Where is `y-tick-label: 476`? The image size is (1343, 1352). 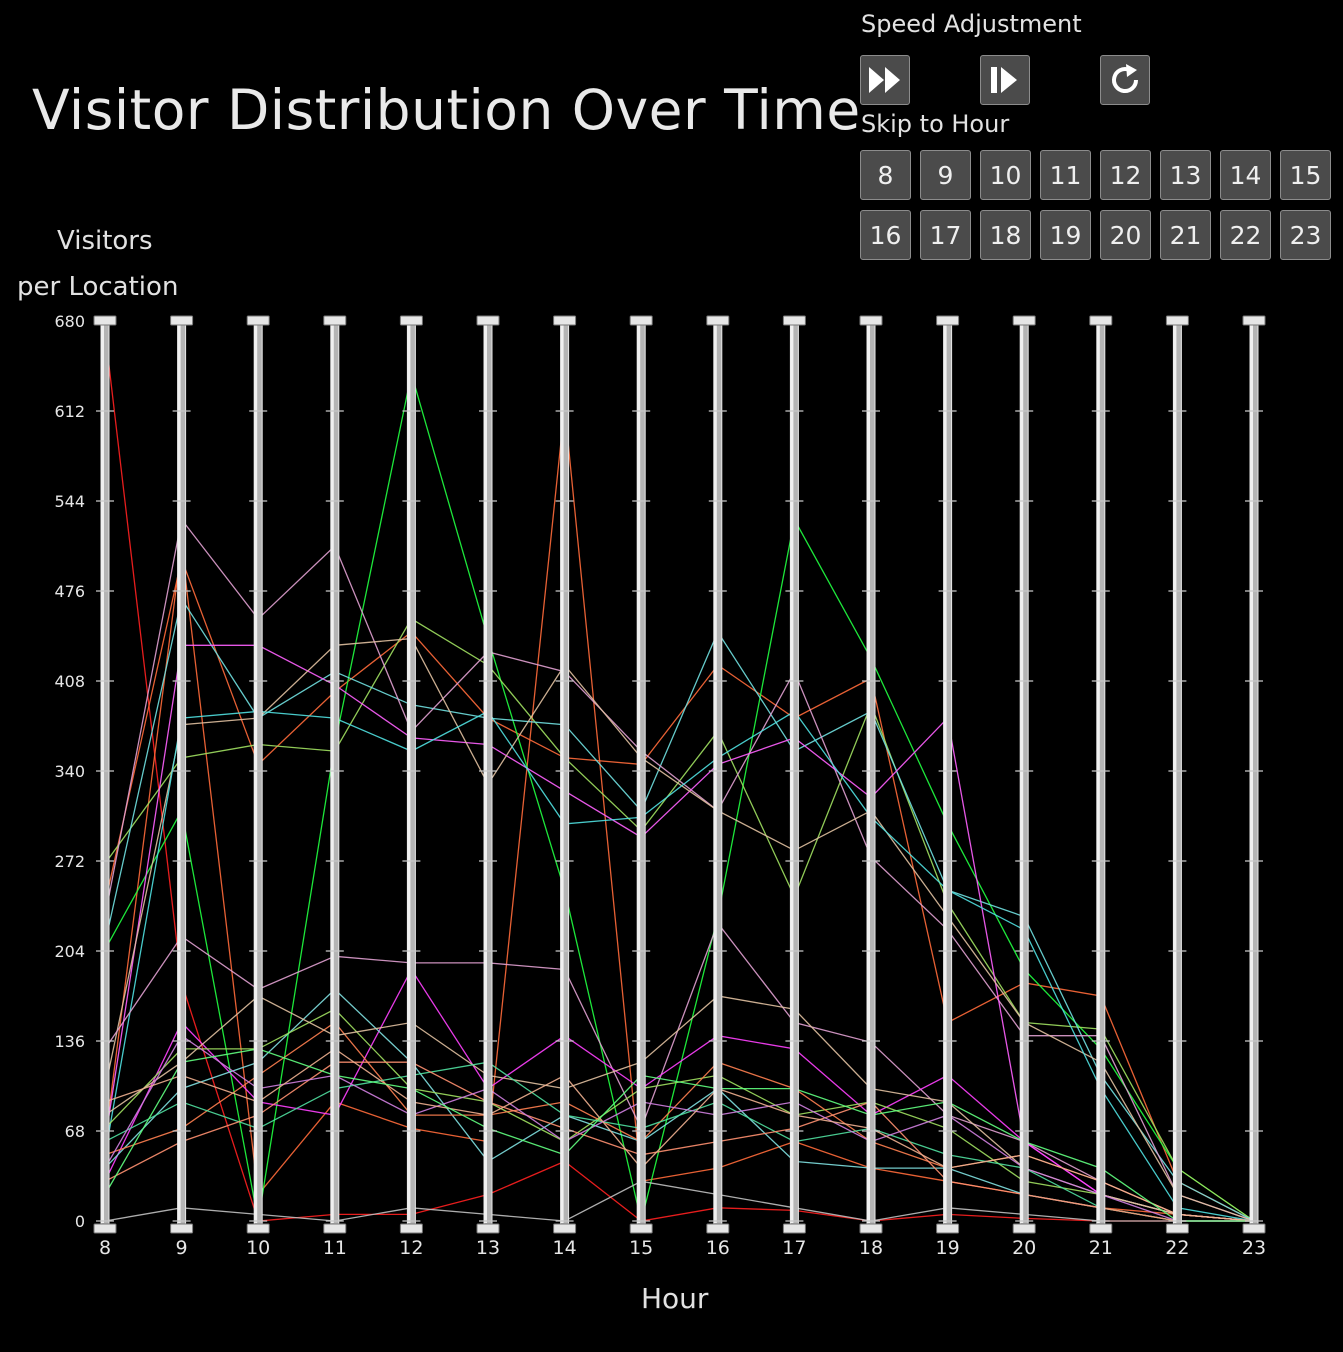 y-tick-label: 476 is located at coordinates (69, 591).